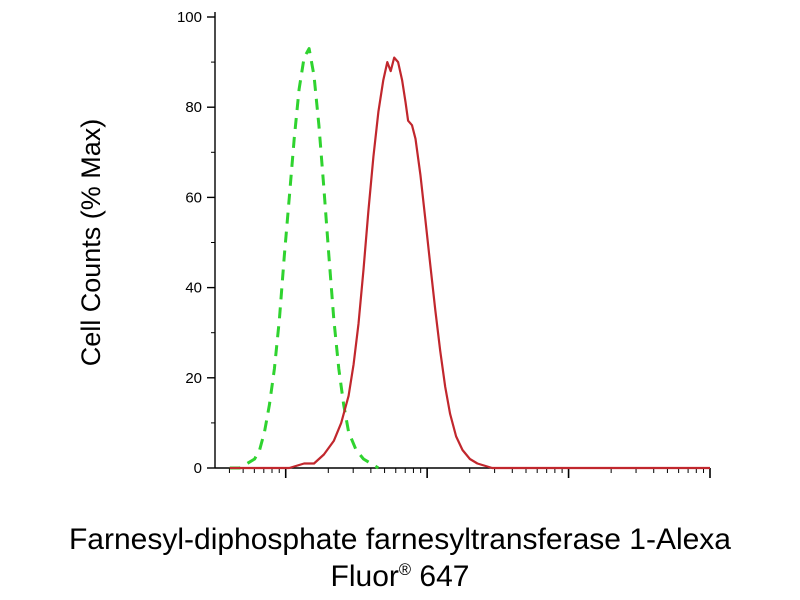 The height and width of the screenshot is (600, 800). I want to click on svg-text: 20, so click(193, 378).